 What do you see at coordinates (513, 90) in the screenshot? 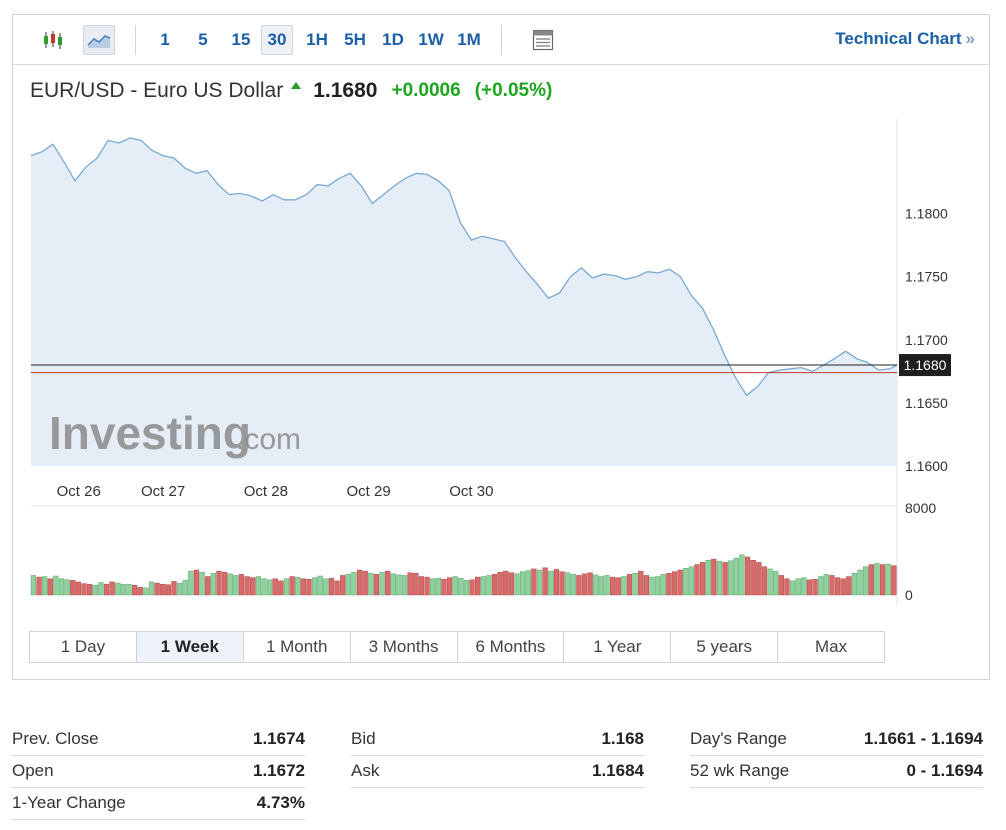
I see `price-change-percent: (+0.05%)` at bounding box center [513, 90].